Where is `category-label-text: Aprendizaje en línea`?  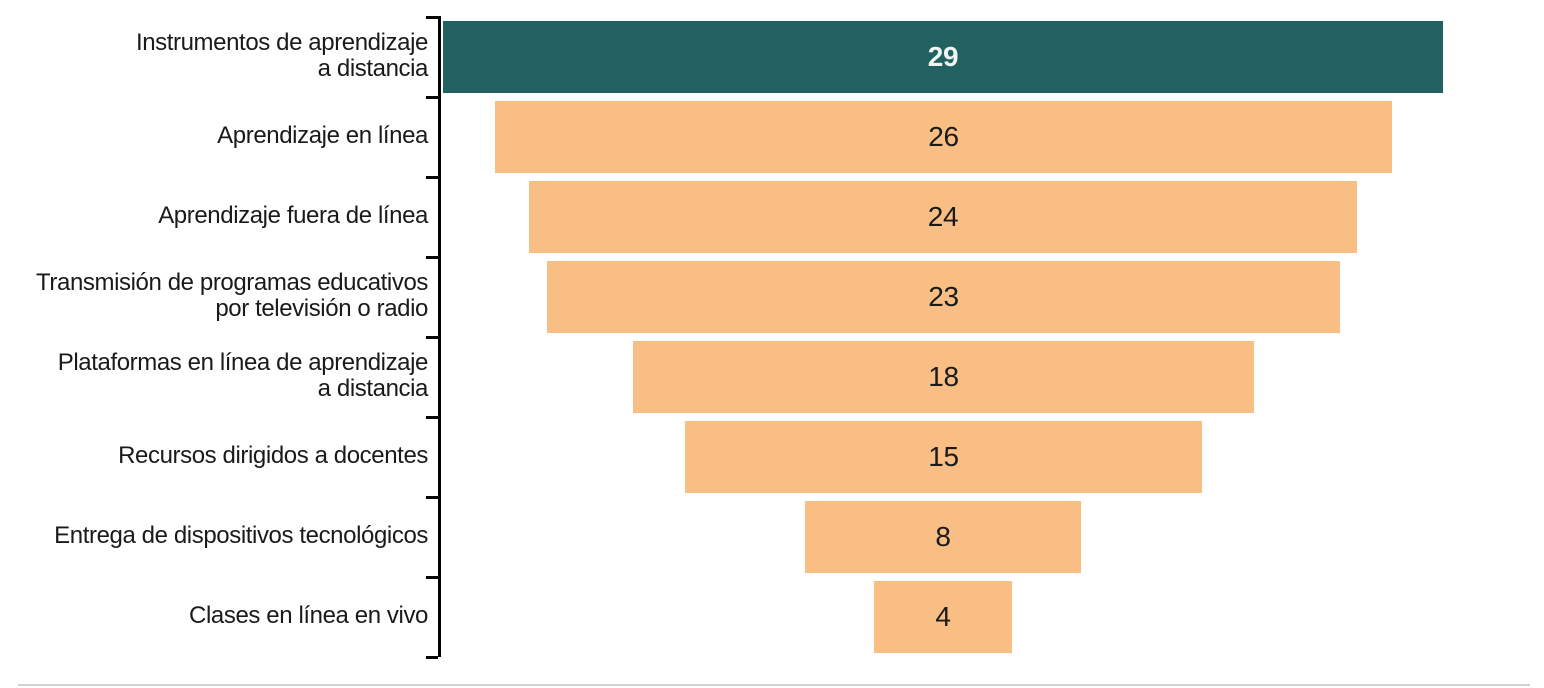
category-label-text: Aprendizaje en línea is located at coordinates (322, 135).